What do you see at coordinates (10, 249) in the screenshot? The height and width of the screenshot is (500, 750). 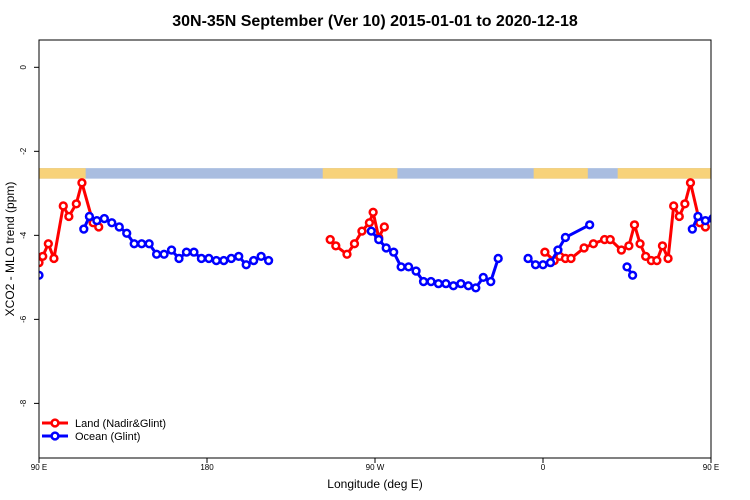 I see `y-axis-label: XCO2 - MLO trend (ppm)` at bounding box center [10, 249].